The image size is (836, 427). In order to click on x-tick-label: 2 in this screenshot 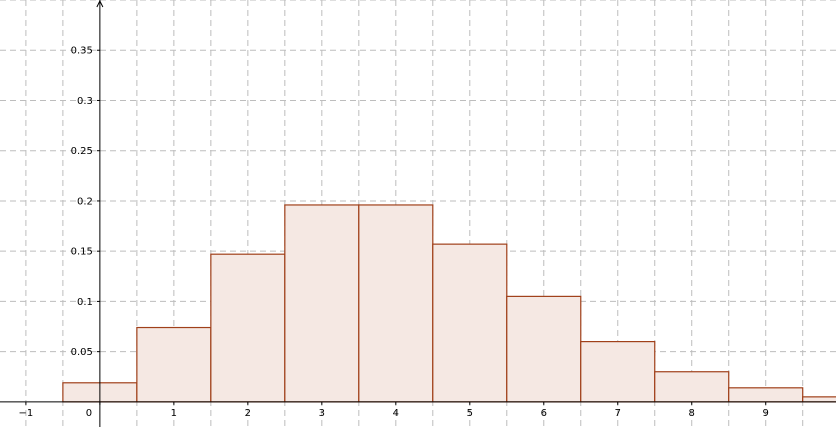, I will do `click(248, 413)`.